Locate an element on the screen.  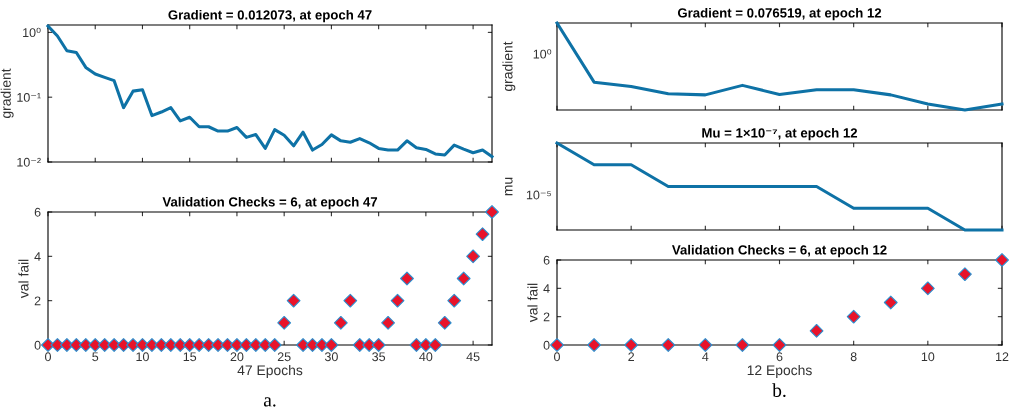
x-tick-label: 8 is located at coordinates (853, 357).